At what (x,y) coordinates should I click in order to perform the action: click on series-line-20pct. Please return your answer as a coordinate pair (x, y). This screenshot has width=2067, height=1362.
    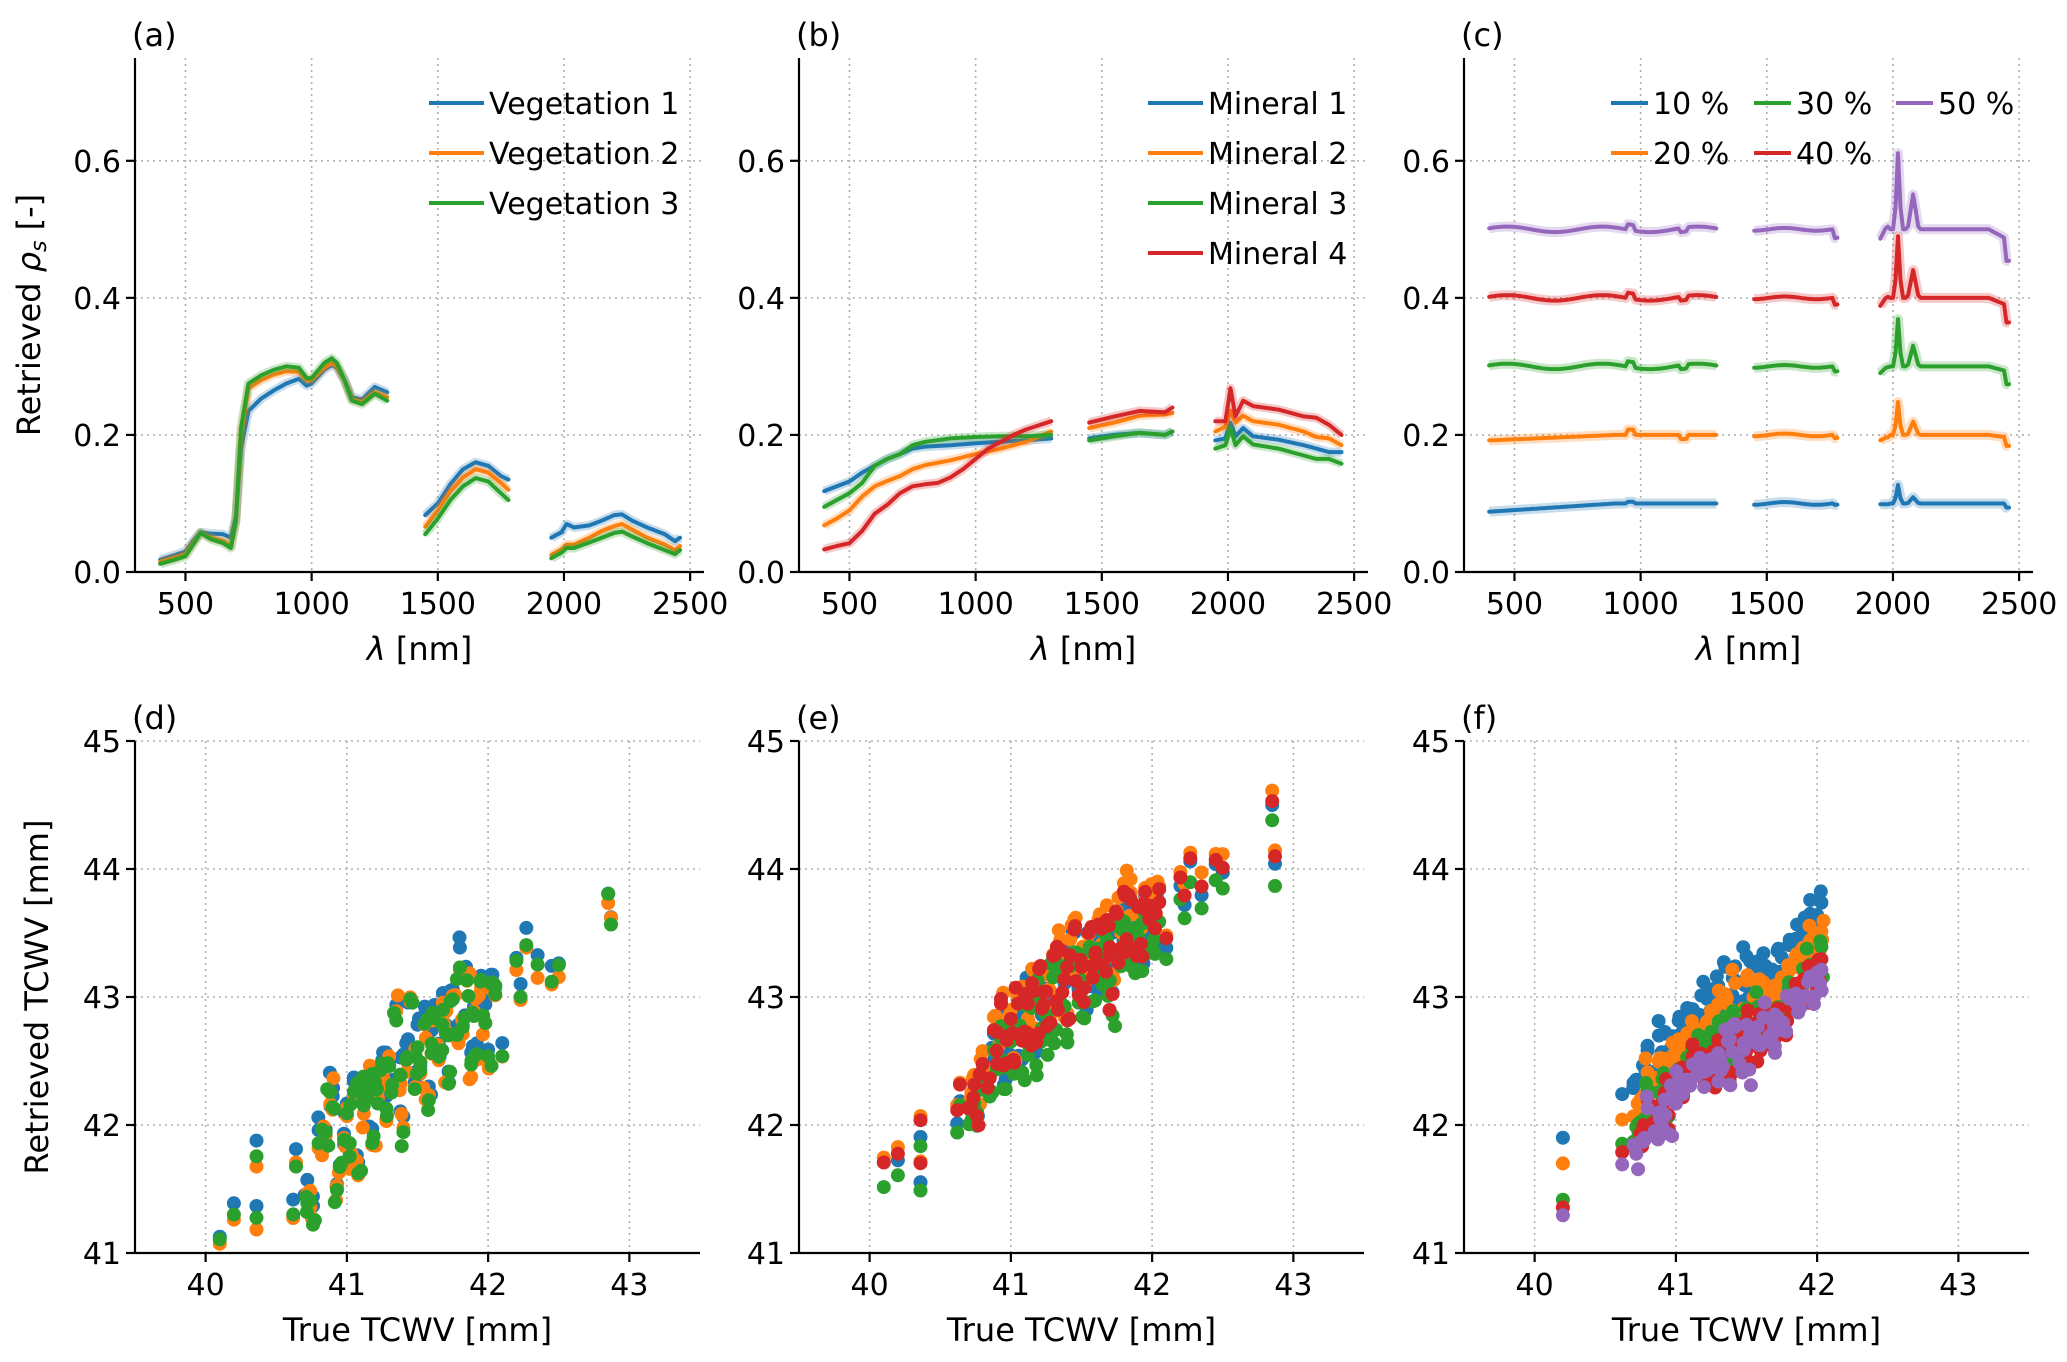
    Looking at the image, I should click on (1796, 436).